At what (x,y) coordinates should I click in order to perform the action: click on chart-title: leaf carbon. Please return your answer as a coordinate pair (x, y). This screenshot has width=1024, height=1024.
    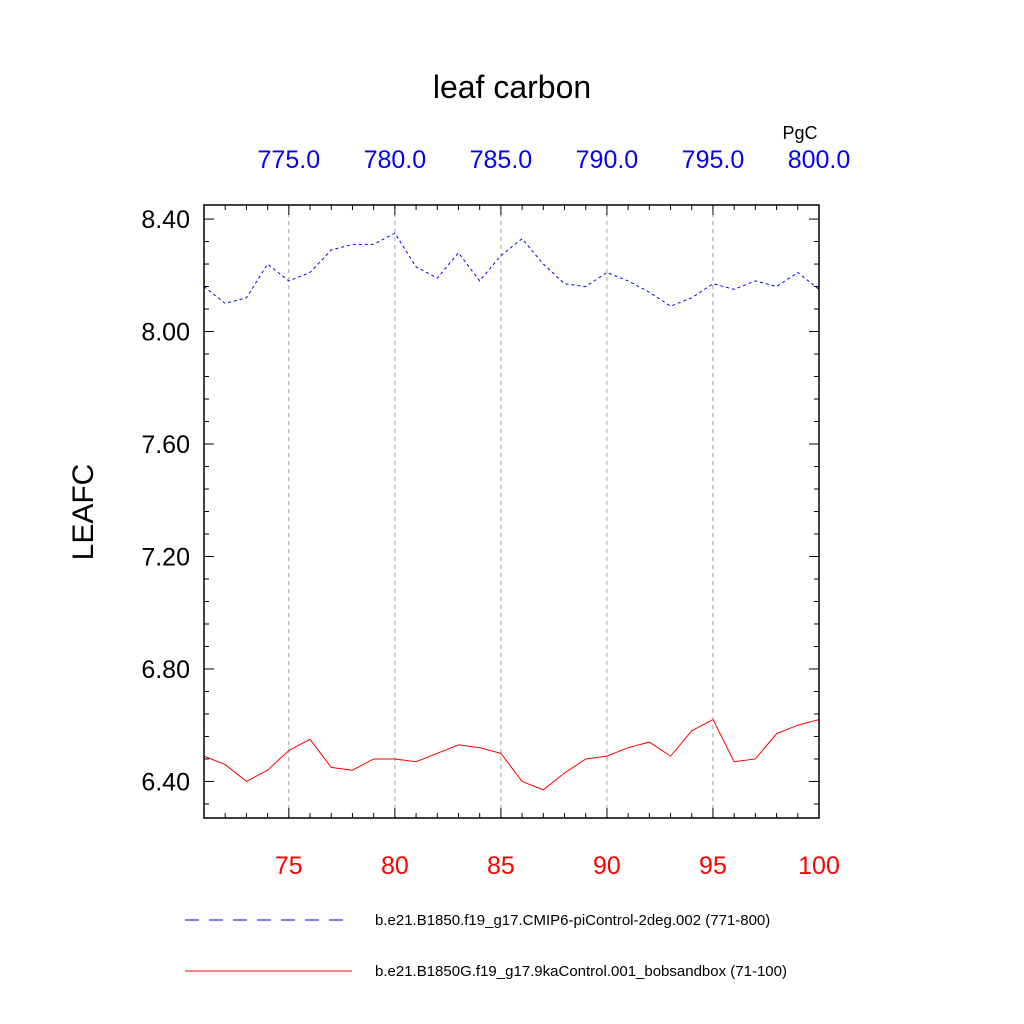
    Looking at the image, I should click on (512, 87).